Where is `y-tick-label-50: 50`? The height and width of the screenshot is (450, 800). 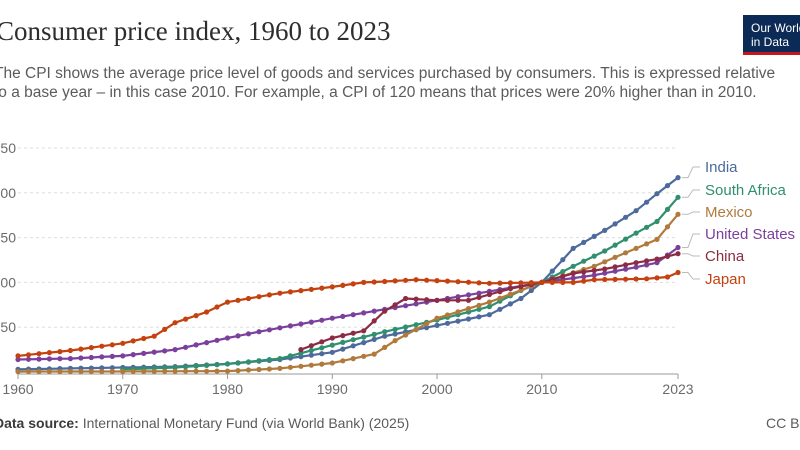 y-tick-label-50: 50 is located at coordinates (8, 327).